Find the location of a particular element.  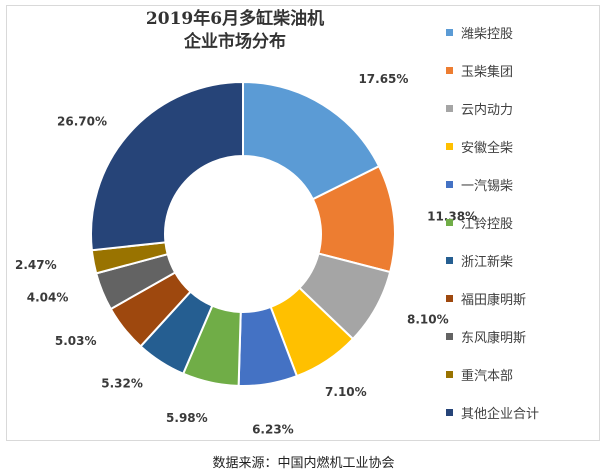

legend-item: 潍柴控股 is located at coordinates (521, 32).